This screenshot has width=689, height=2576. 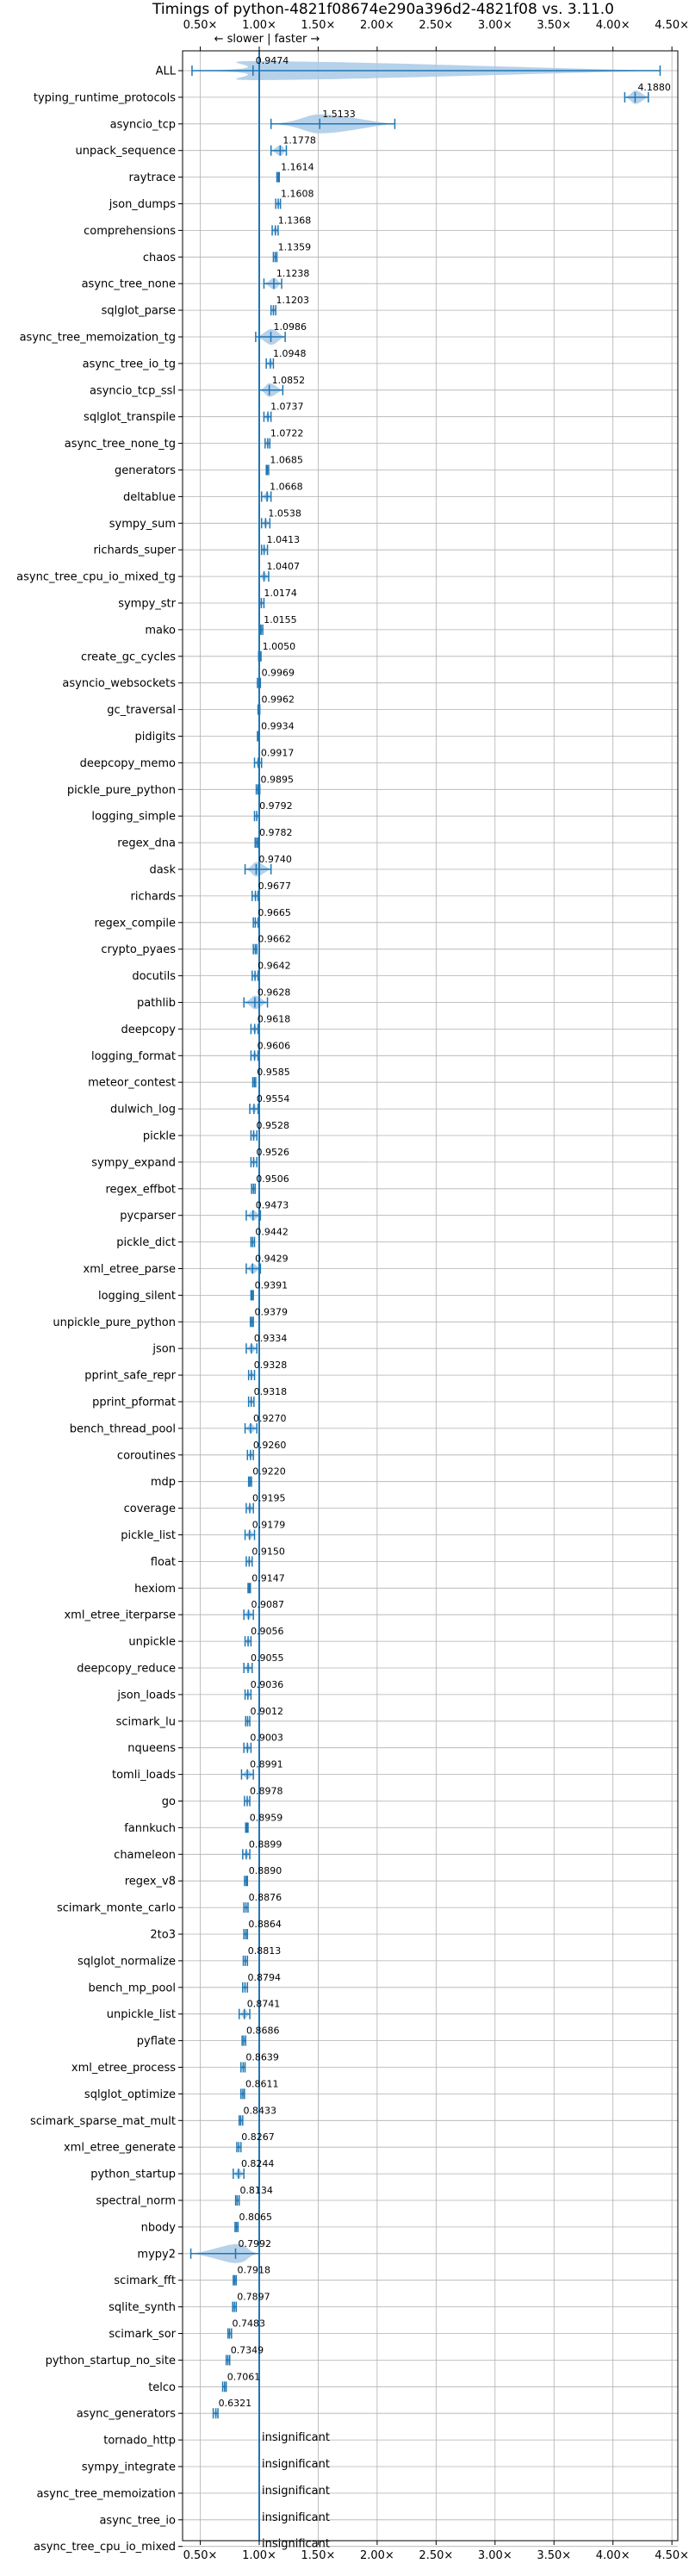 What do you see at coordinates (436, 2556) in the screenshot?
I see `x-tick-label-bottom: 2.50×` at bounding box center [436, 2556].